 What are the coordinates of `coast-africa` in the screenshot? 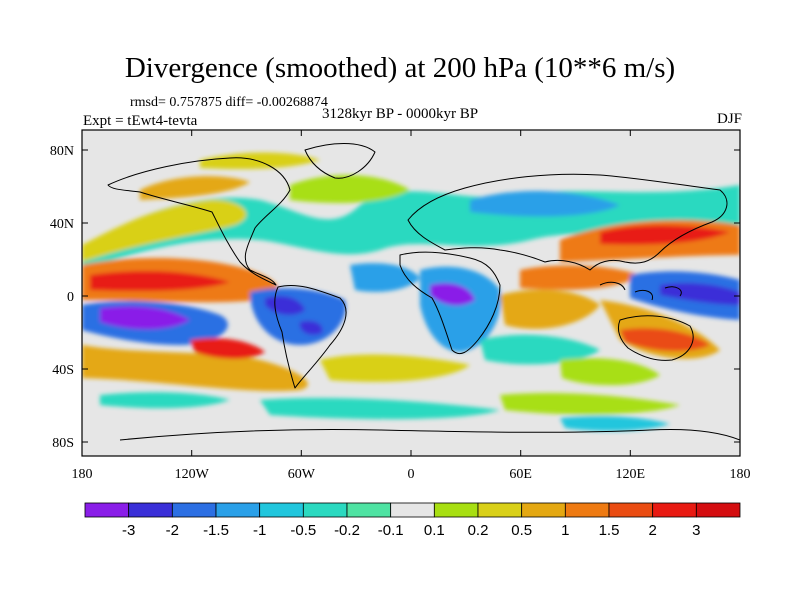 It's located at (450, 303).